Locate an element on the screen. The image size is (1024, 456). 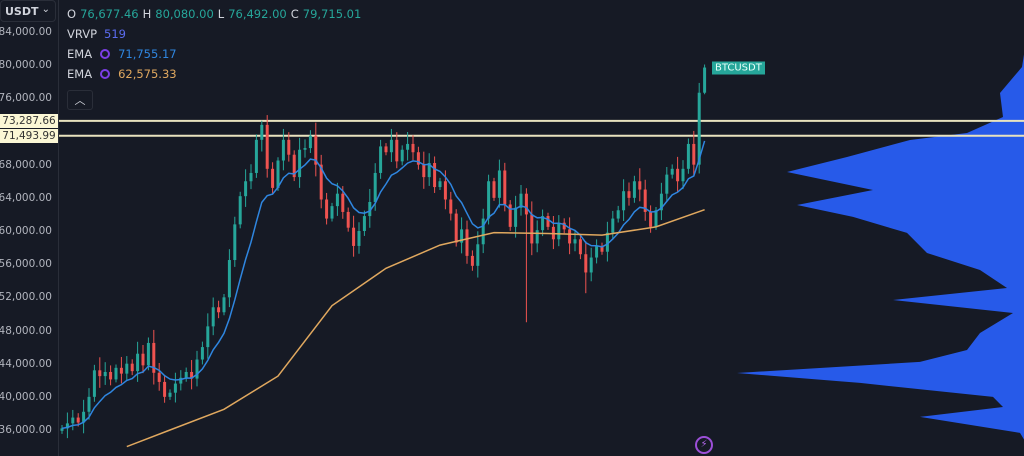
low-value: 76,492.00 is located at coordinates (257, 14).